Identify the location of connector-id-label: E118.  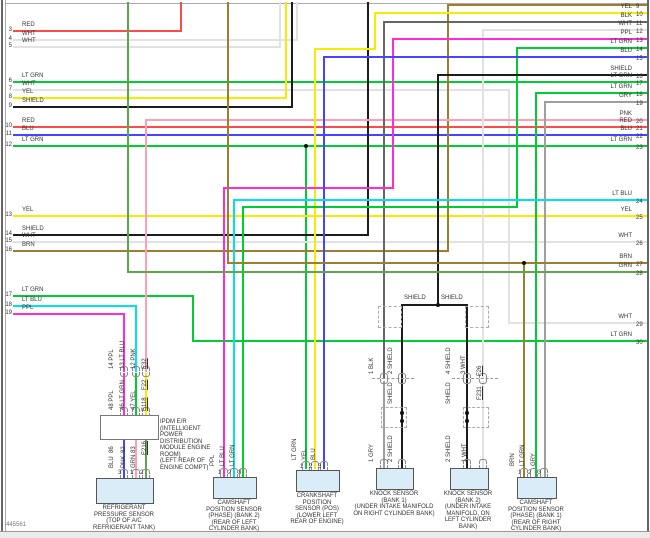
(145, 404).